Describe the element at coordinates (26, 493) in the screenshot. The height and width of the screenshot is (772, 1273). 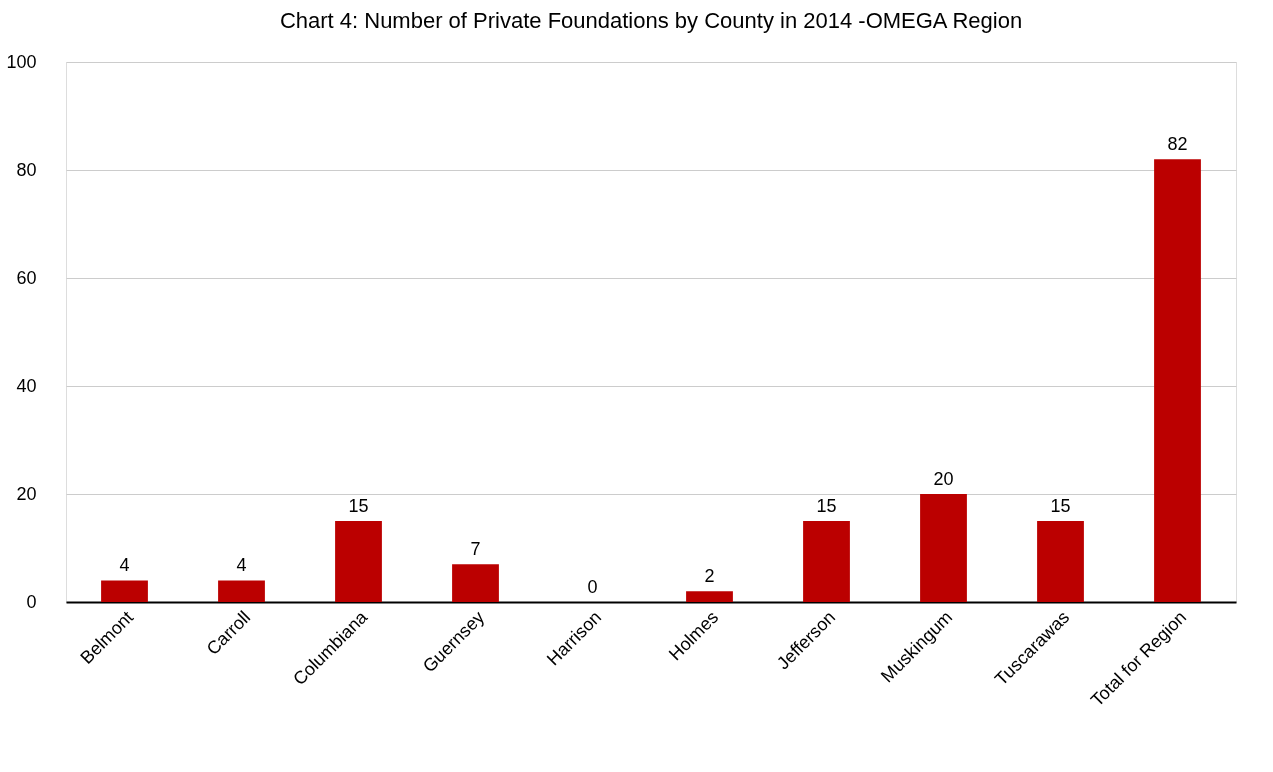
I see `y-tick-label: 20` at that location.